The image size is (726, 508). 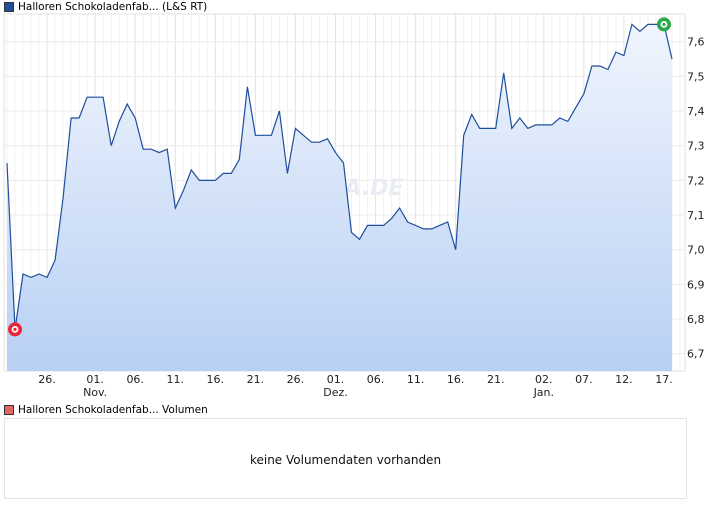 I want to click on y-tick-label: 7,3, so click(x=696, y=146).